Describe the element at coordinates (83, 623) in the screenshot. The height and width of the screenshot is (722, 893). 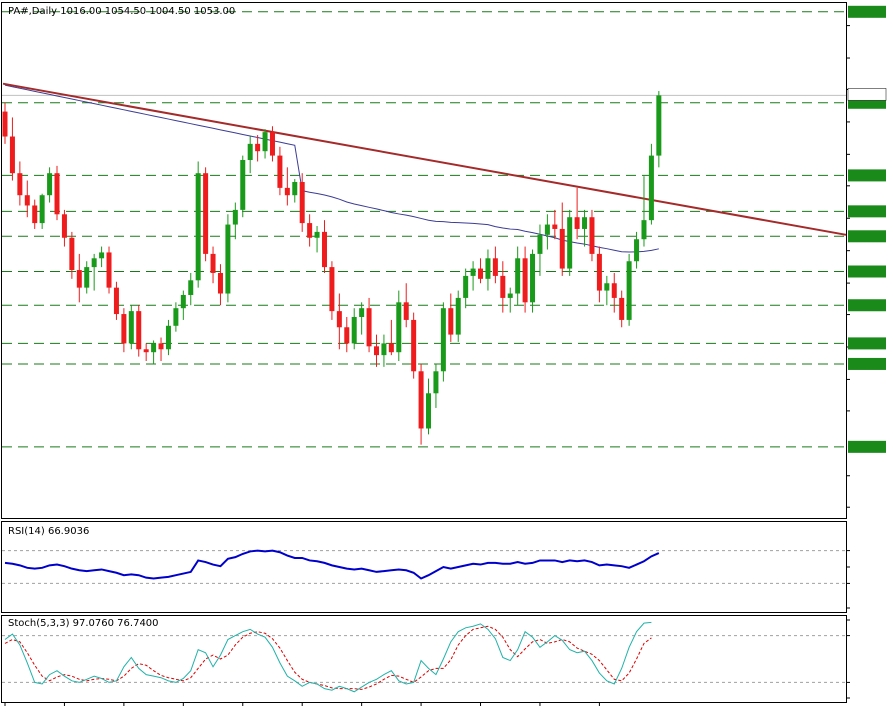
I see `stoch-header: Stoch(5,3,3) 97.0760 76.7400` at that location.